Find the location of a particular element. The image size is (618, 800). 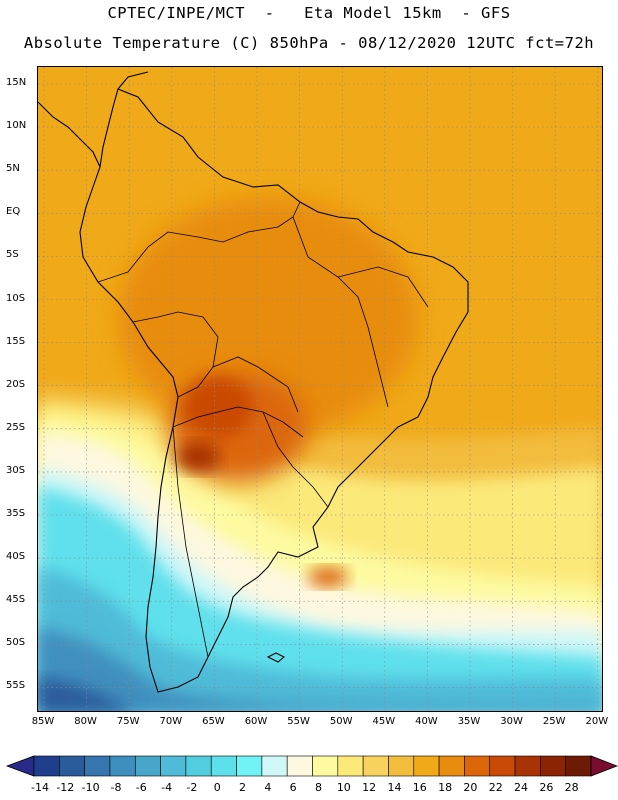

lat-label-eq: EQ is located at coordinates (13, 212).